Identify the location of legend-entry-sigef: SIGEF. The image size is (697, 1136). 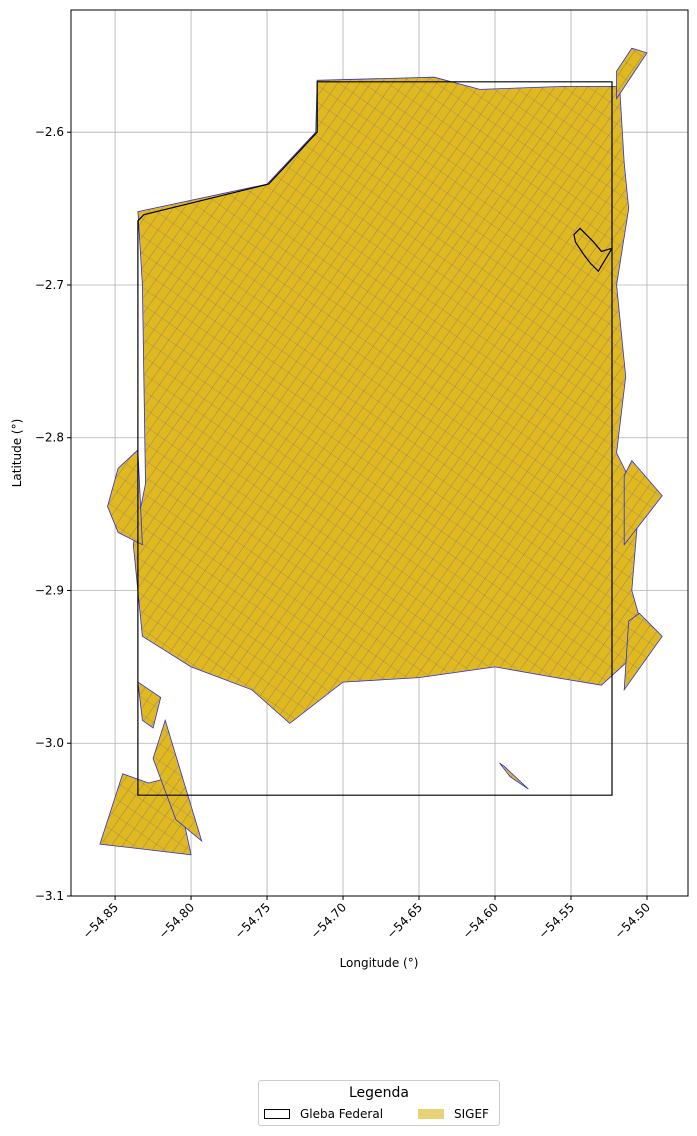
(453, 1114).